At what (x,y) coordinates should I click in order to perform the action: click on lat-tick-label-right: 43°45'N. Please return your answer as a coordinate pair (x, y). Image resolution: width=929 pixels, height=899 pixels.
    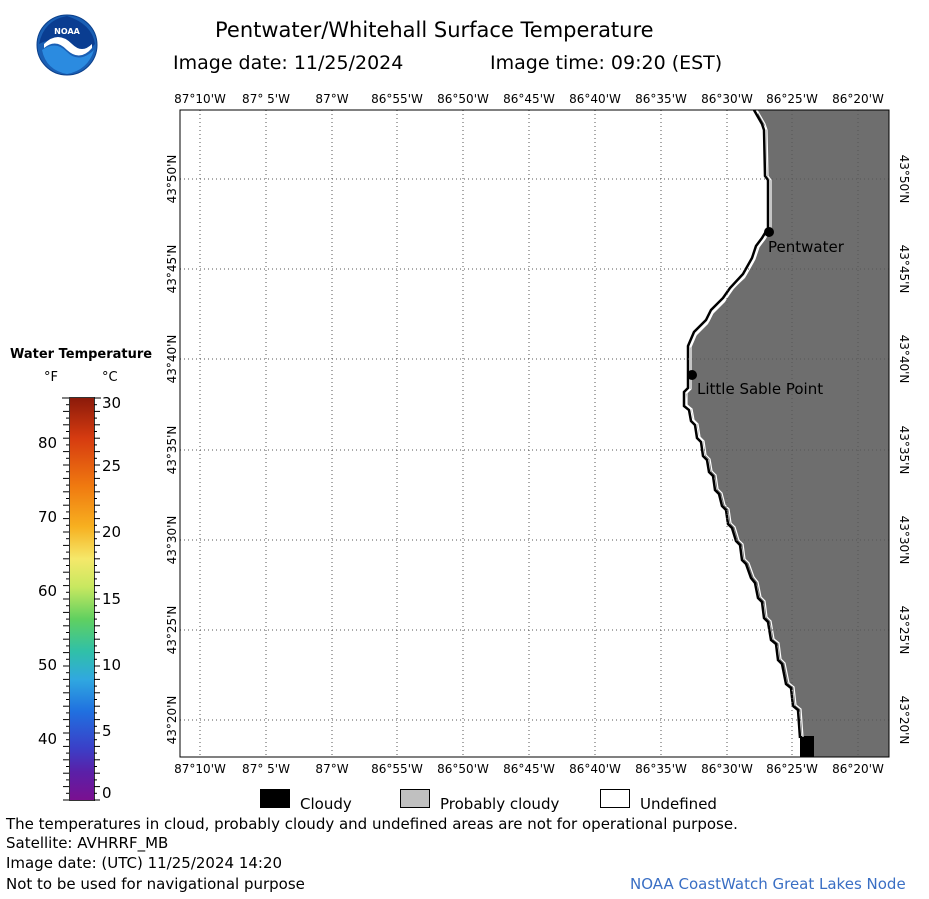
    Looking at the image, I should click on (904, 269).